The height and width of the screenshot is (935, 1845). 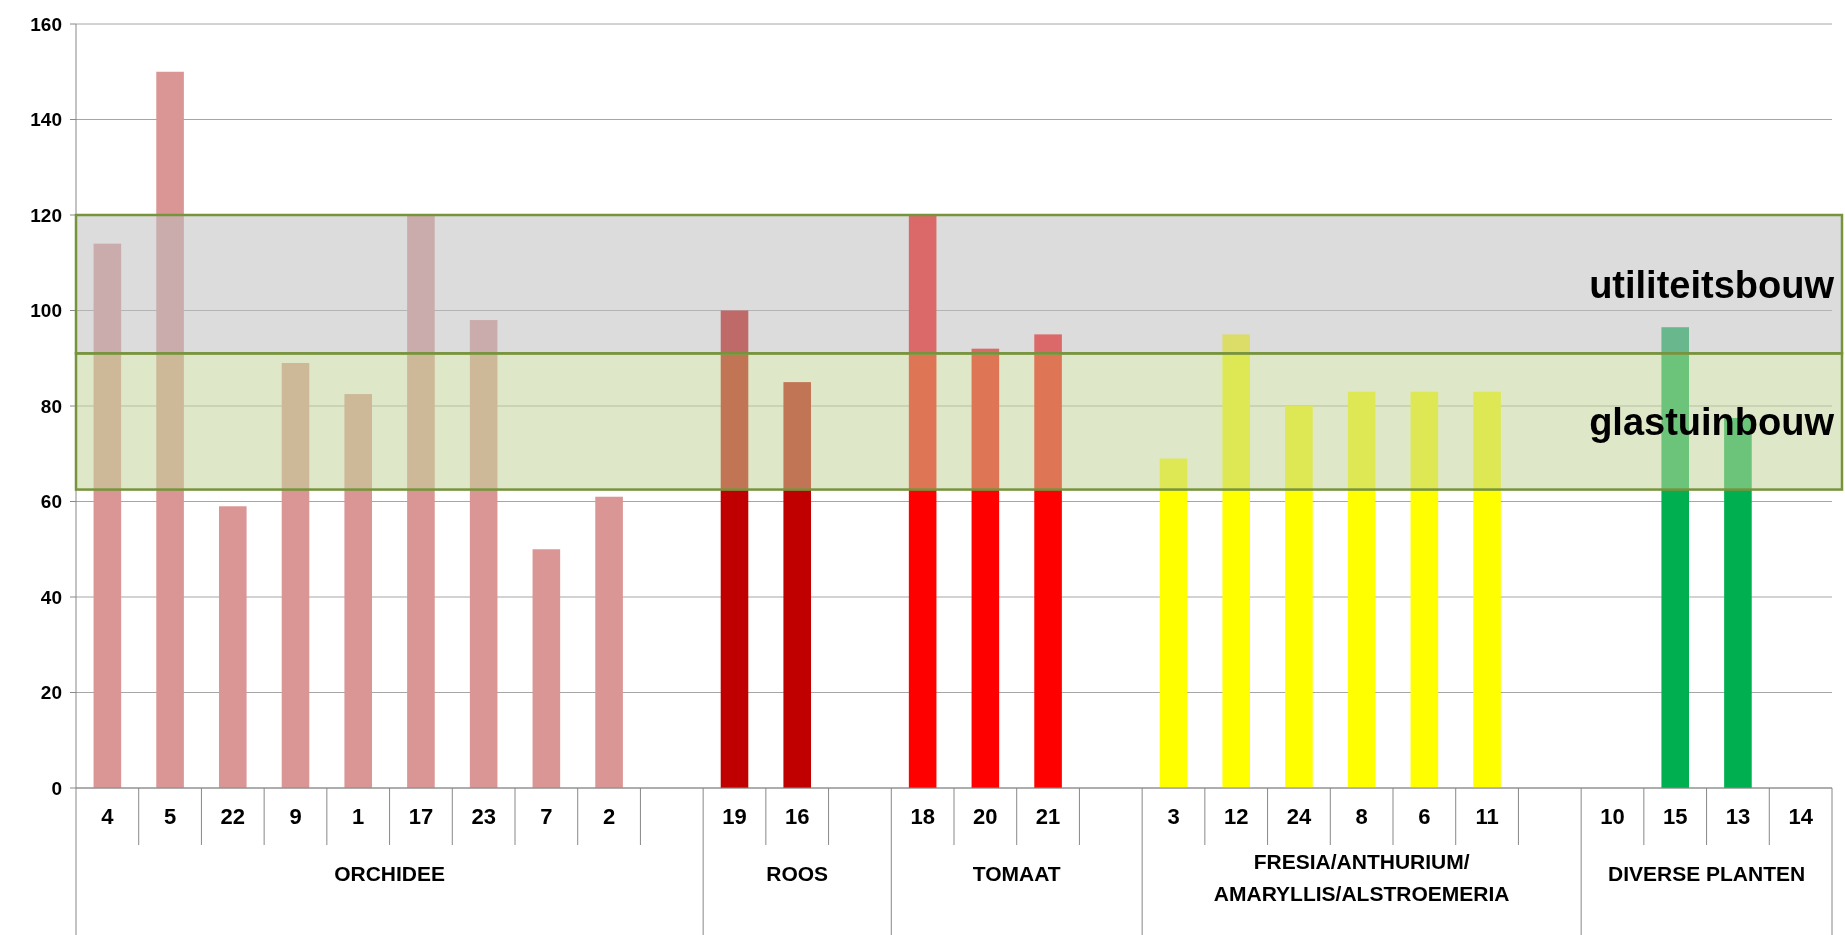 I want to click on x-tick-label: 24, so click(x=1299, y=817).